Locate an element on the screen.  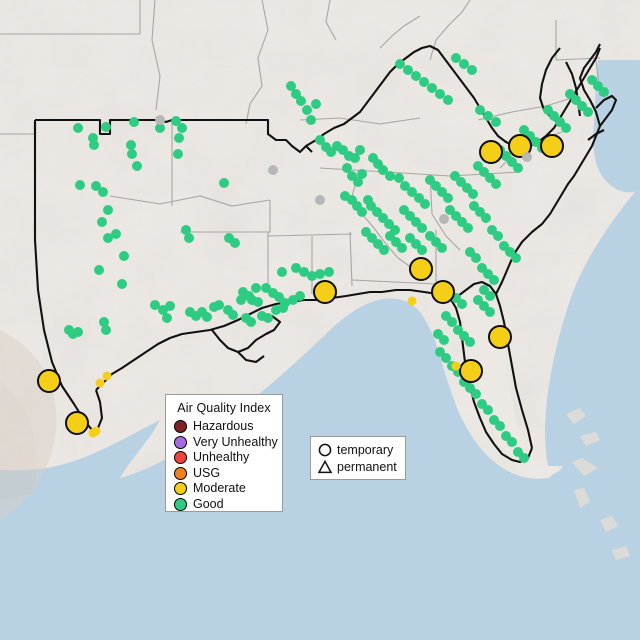
aqi-legend-row-very-unhealthy: Very Unhealthy is located at coordinates (226, 443).